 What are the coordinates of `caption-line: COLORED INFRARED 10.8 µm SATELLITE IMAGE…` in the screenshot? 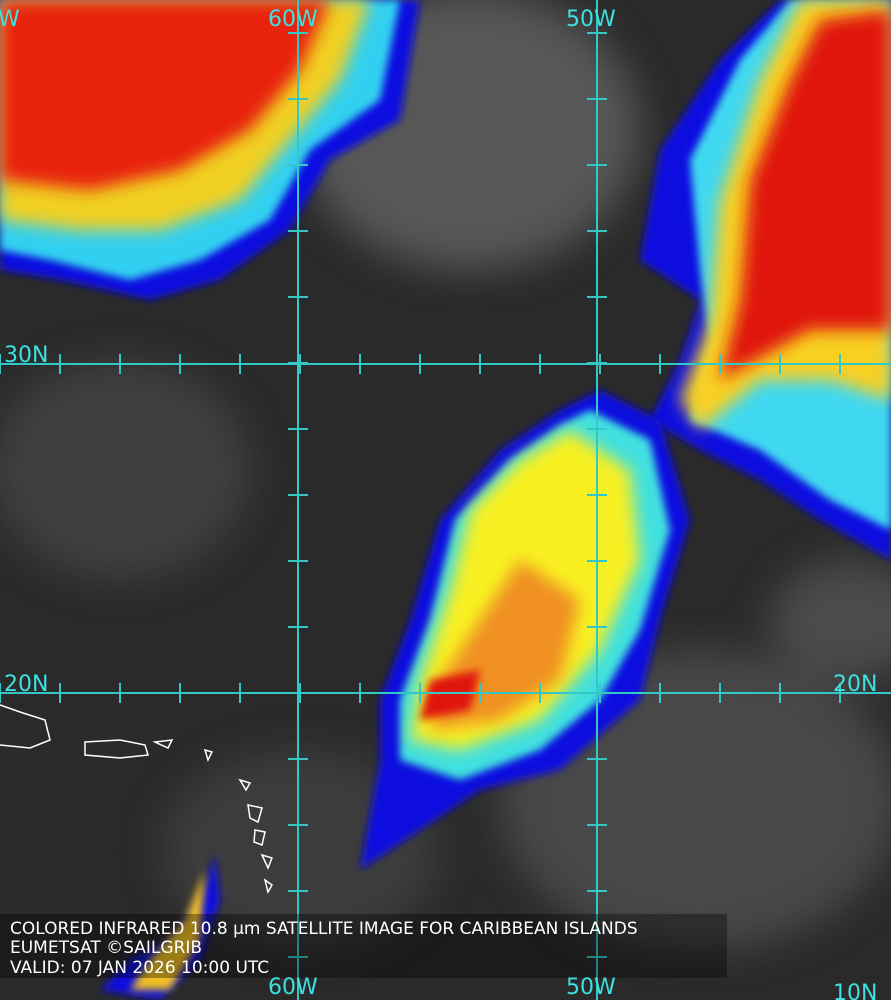 It's located at (324, 929).